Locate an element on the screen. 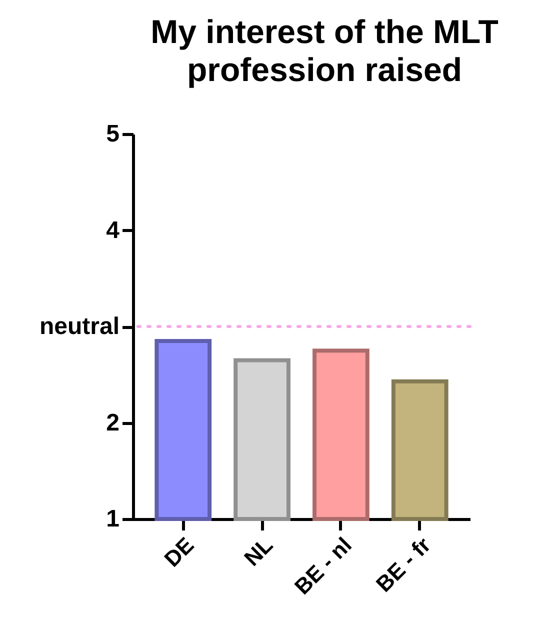 The width and height of the screenshot is (548, 628). x-tick-label: NL is located at coordinates (258, 551).